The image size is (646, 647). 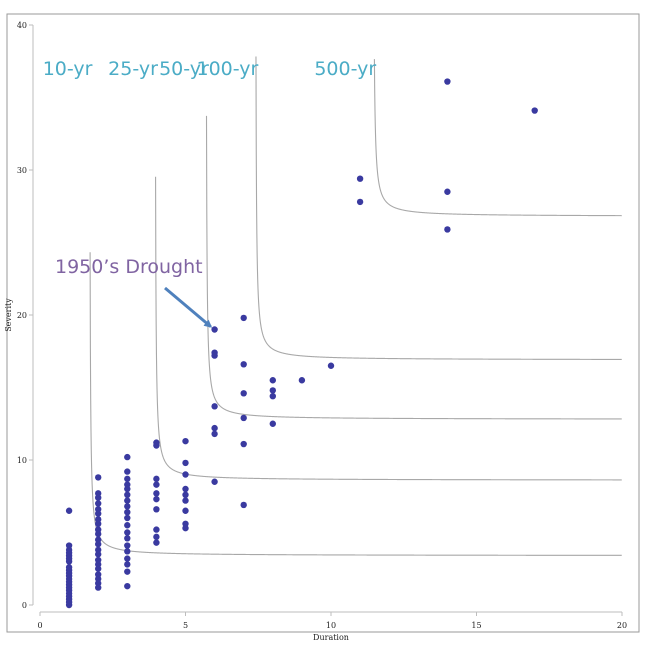 What do you see at coordinates (39, 625) in the screenshot?
I see `x-tick-label: 0` at bounding box center [39, 625].